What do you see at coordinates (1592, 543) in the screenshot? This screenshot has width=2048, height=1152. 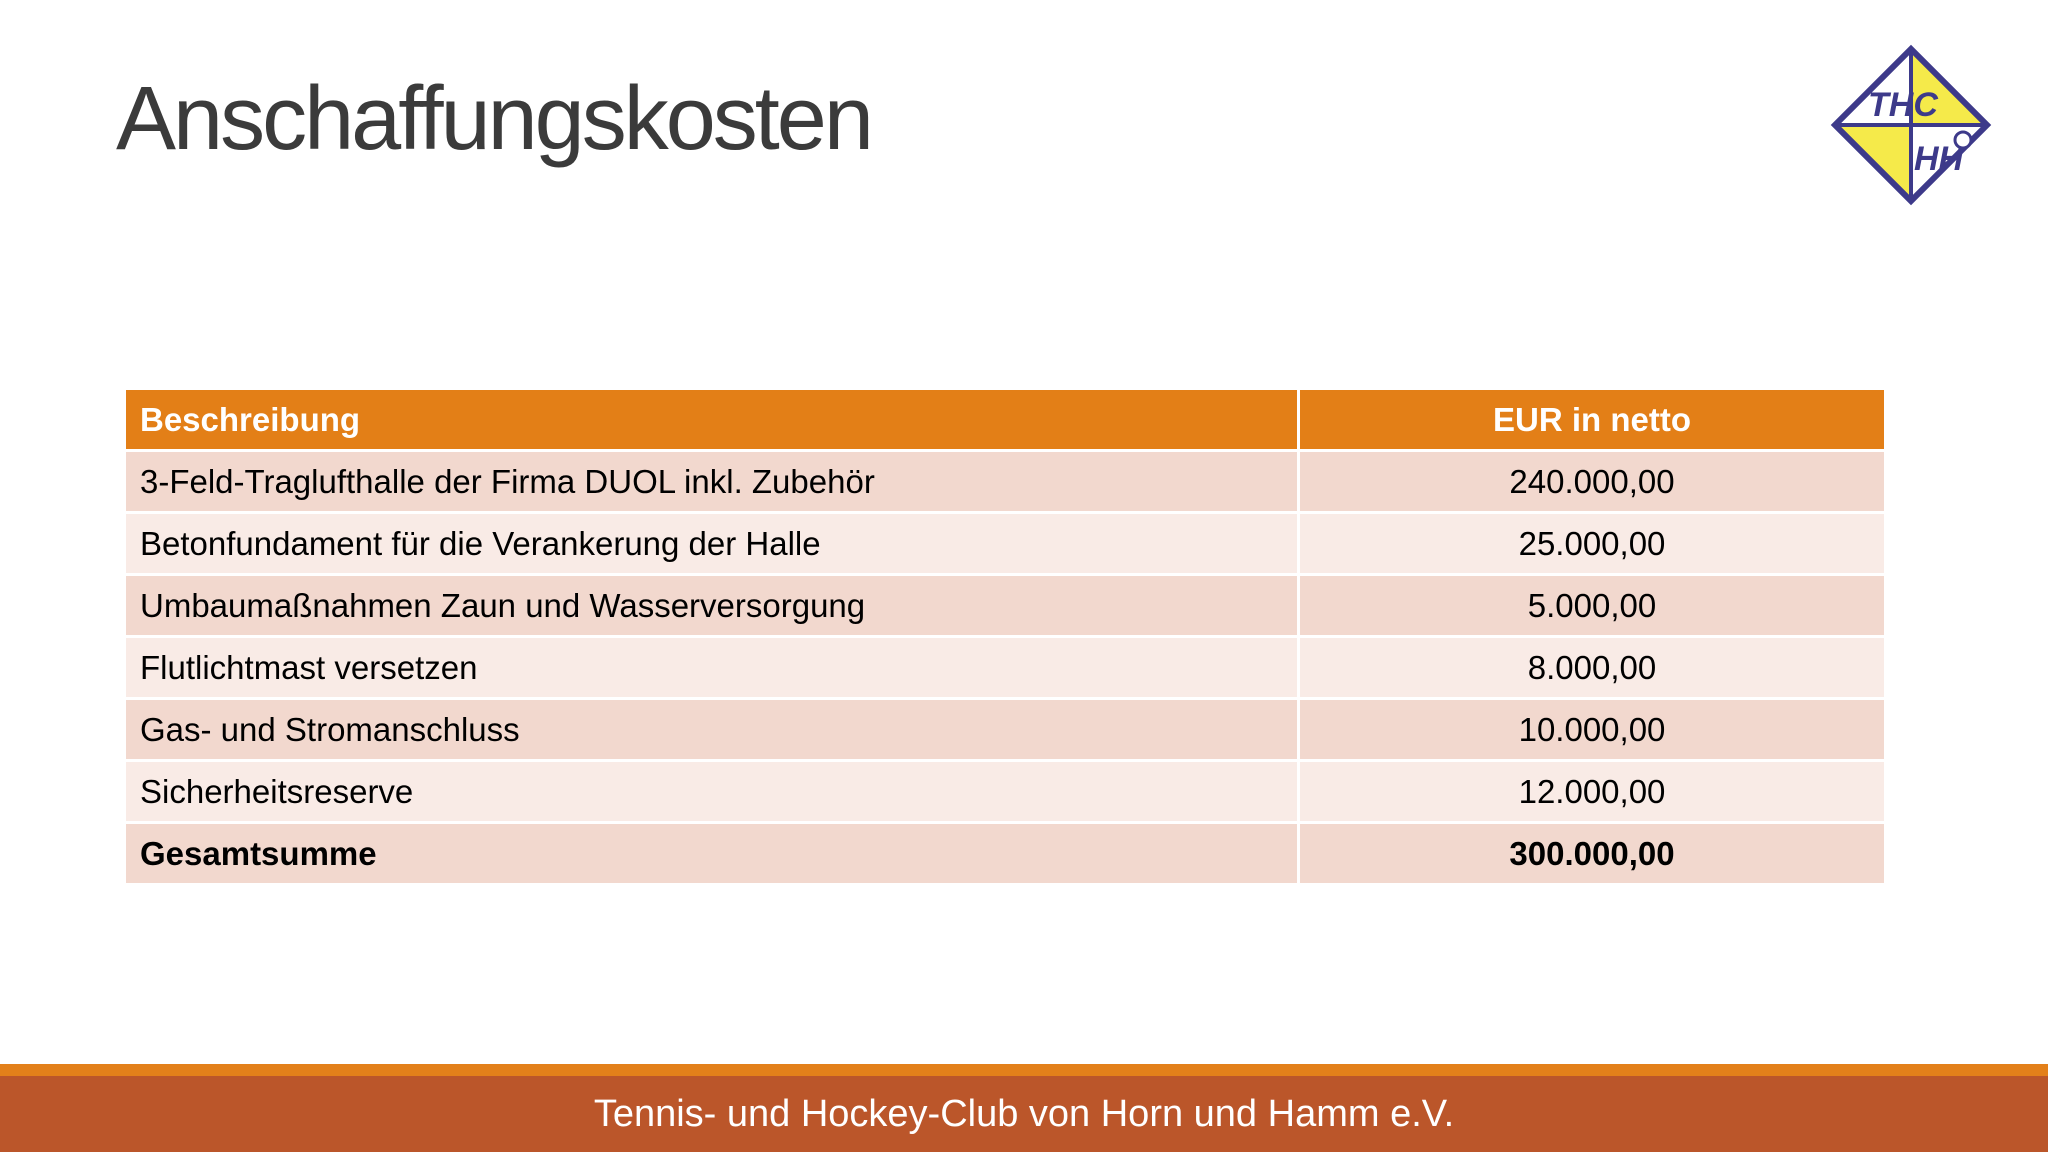 I see `row-amount: 25.000,00` at bounding box center [1592, 543].